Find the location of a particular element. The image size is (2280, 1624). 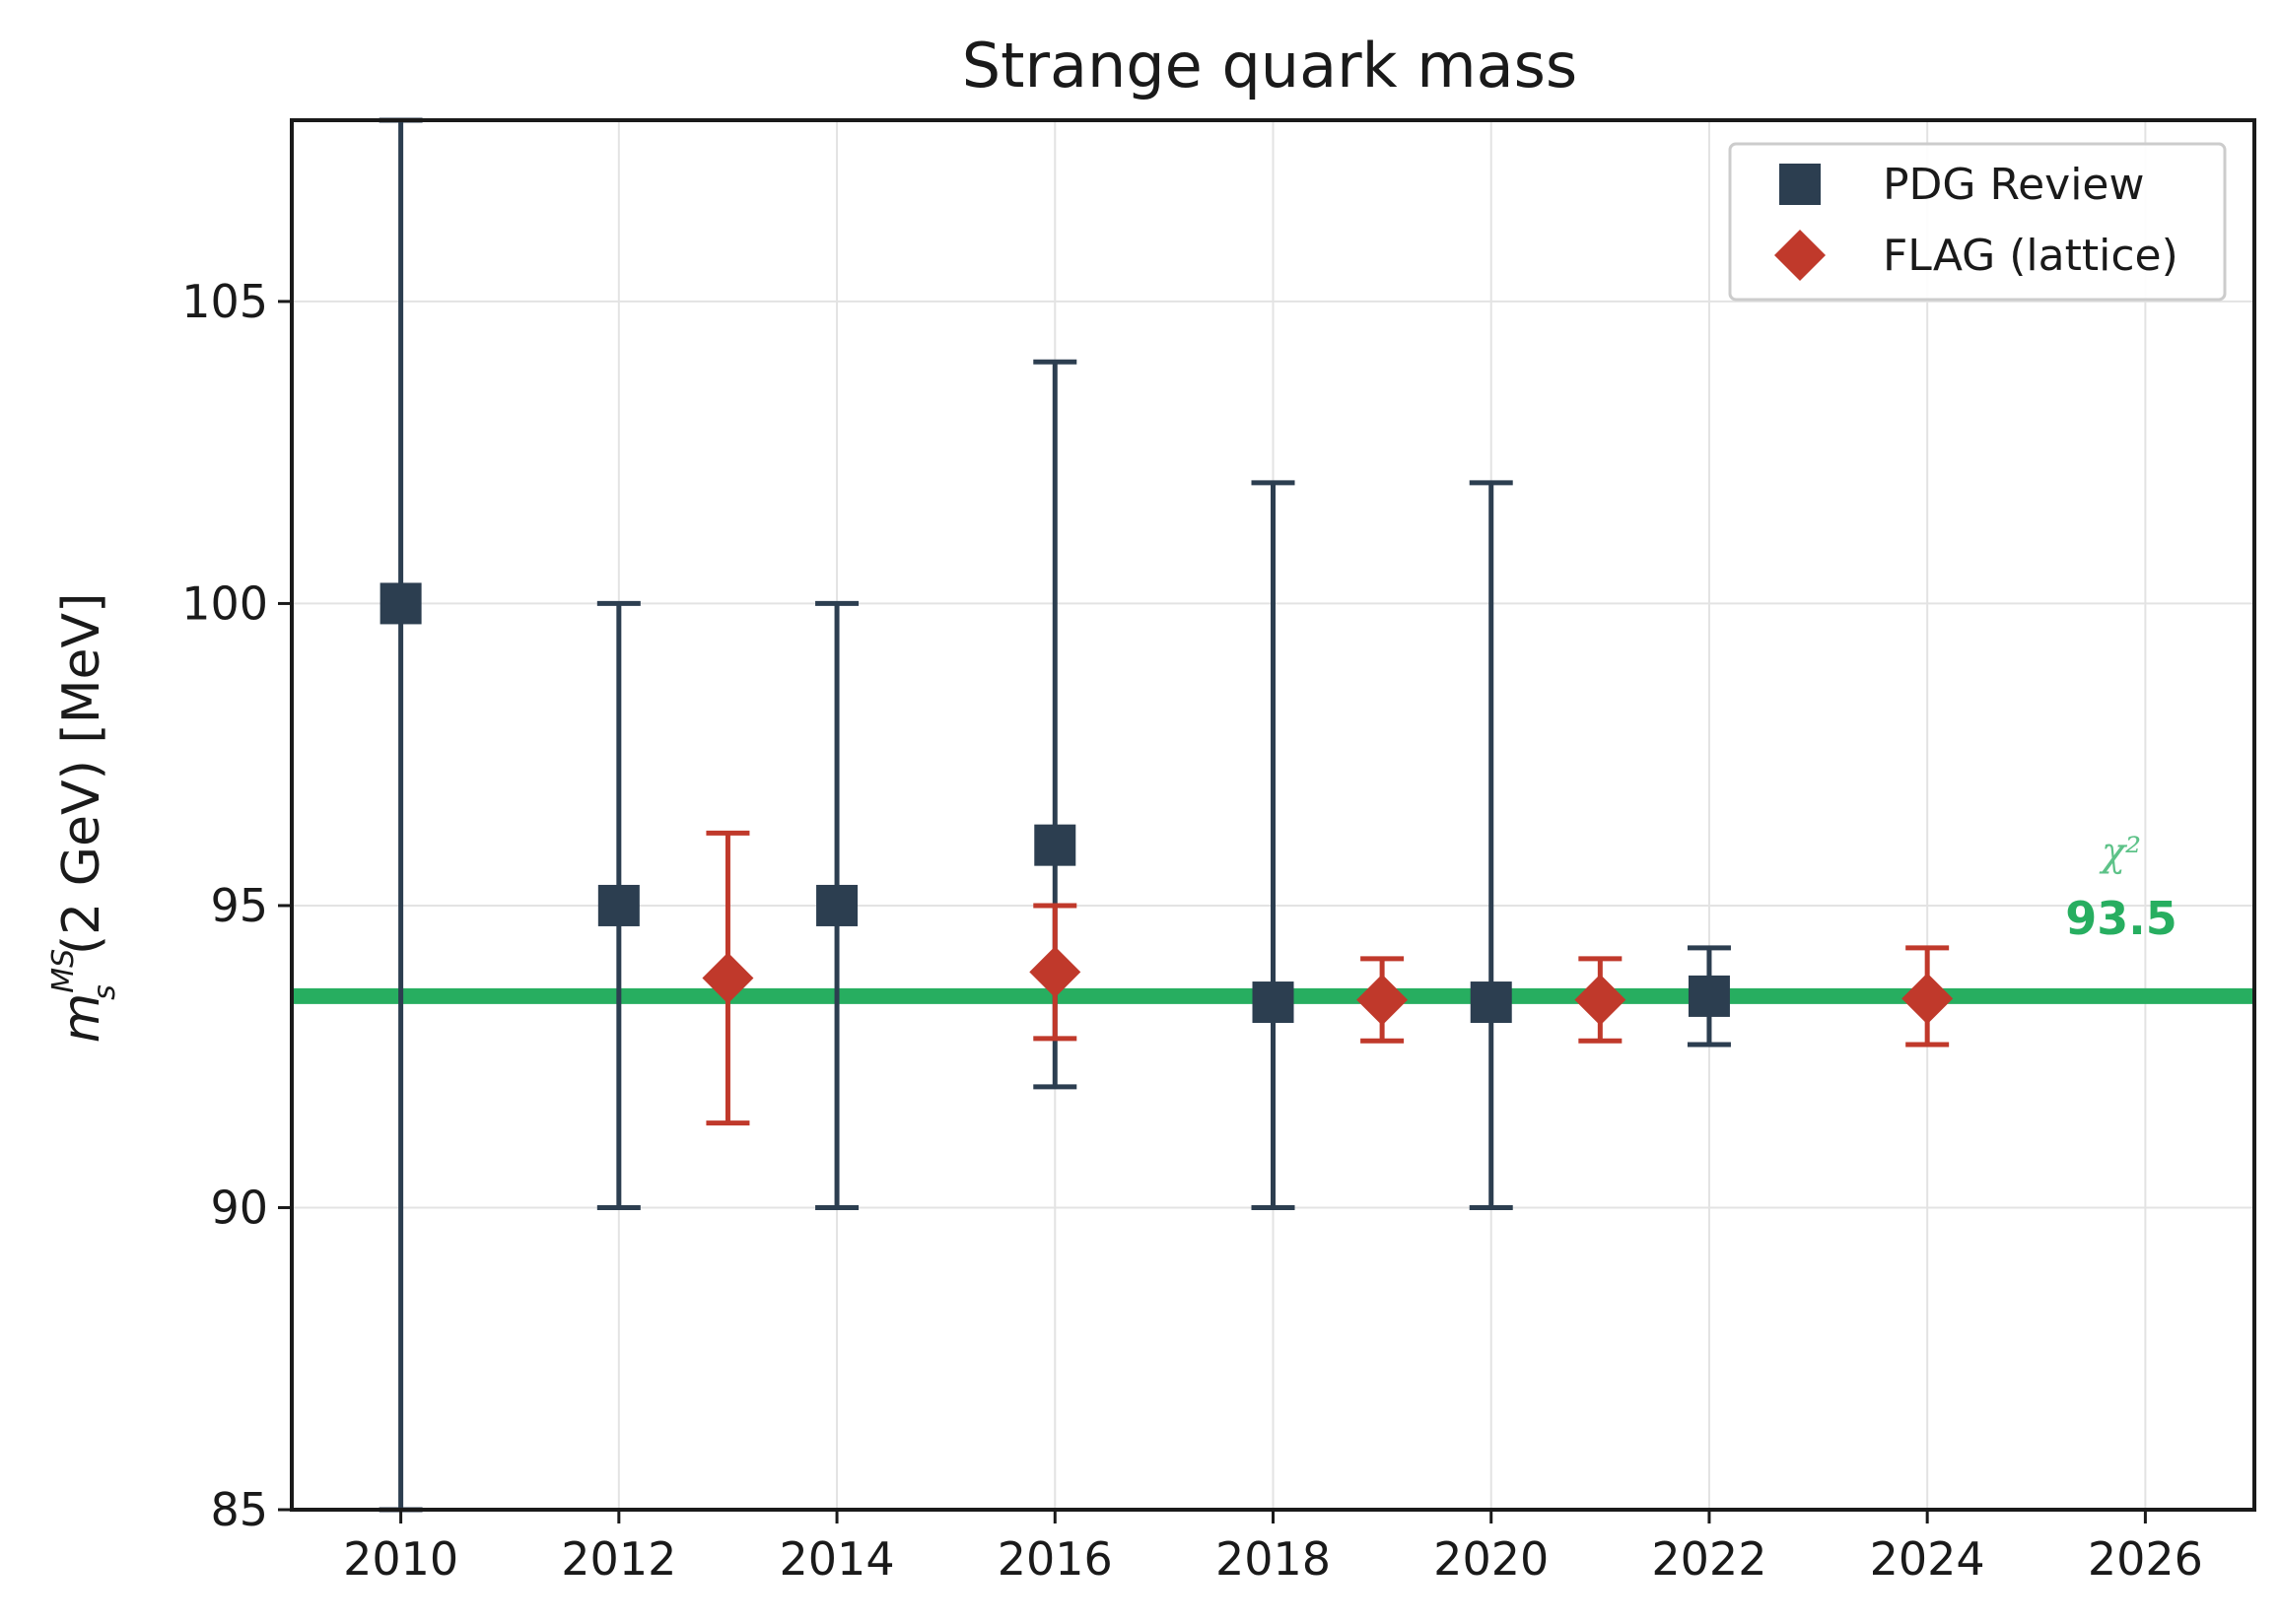

y-tick-label: 90 is located at coordinates (239, 1207).